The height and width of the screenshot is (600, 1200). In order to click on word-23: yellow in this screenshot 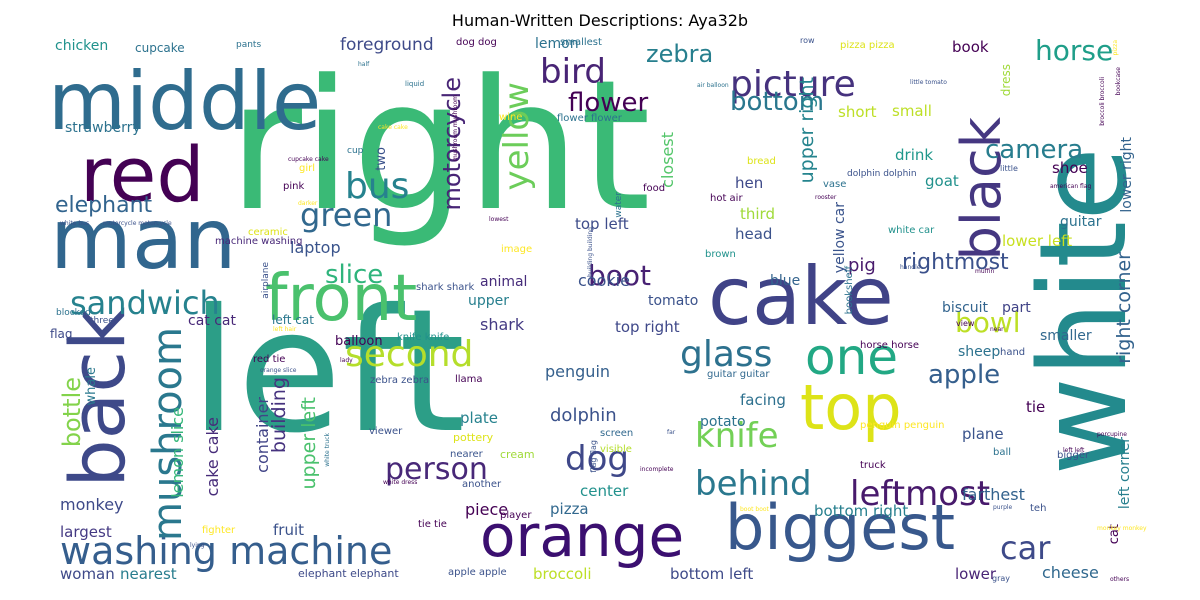, I will do `click(517, 136)`.